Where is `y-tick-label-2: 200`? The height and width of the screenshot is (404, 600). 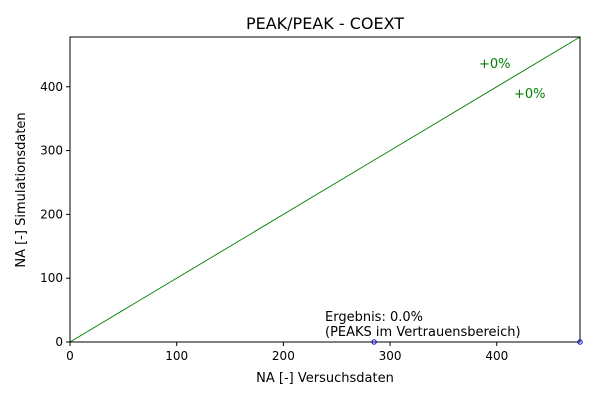
y-tick-label-2: 200 is located at coordinates (51, 214).